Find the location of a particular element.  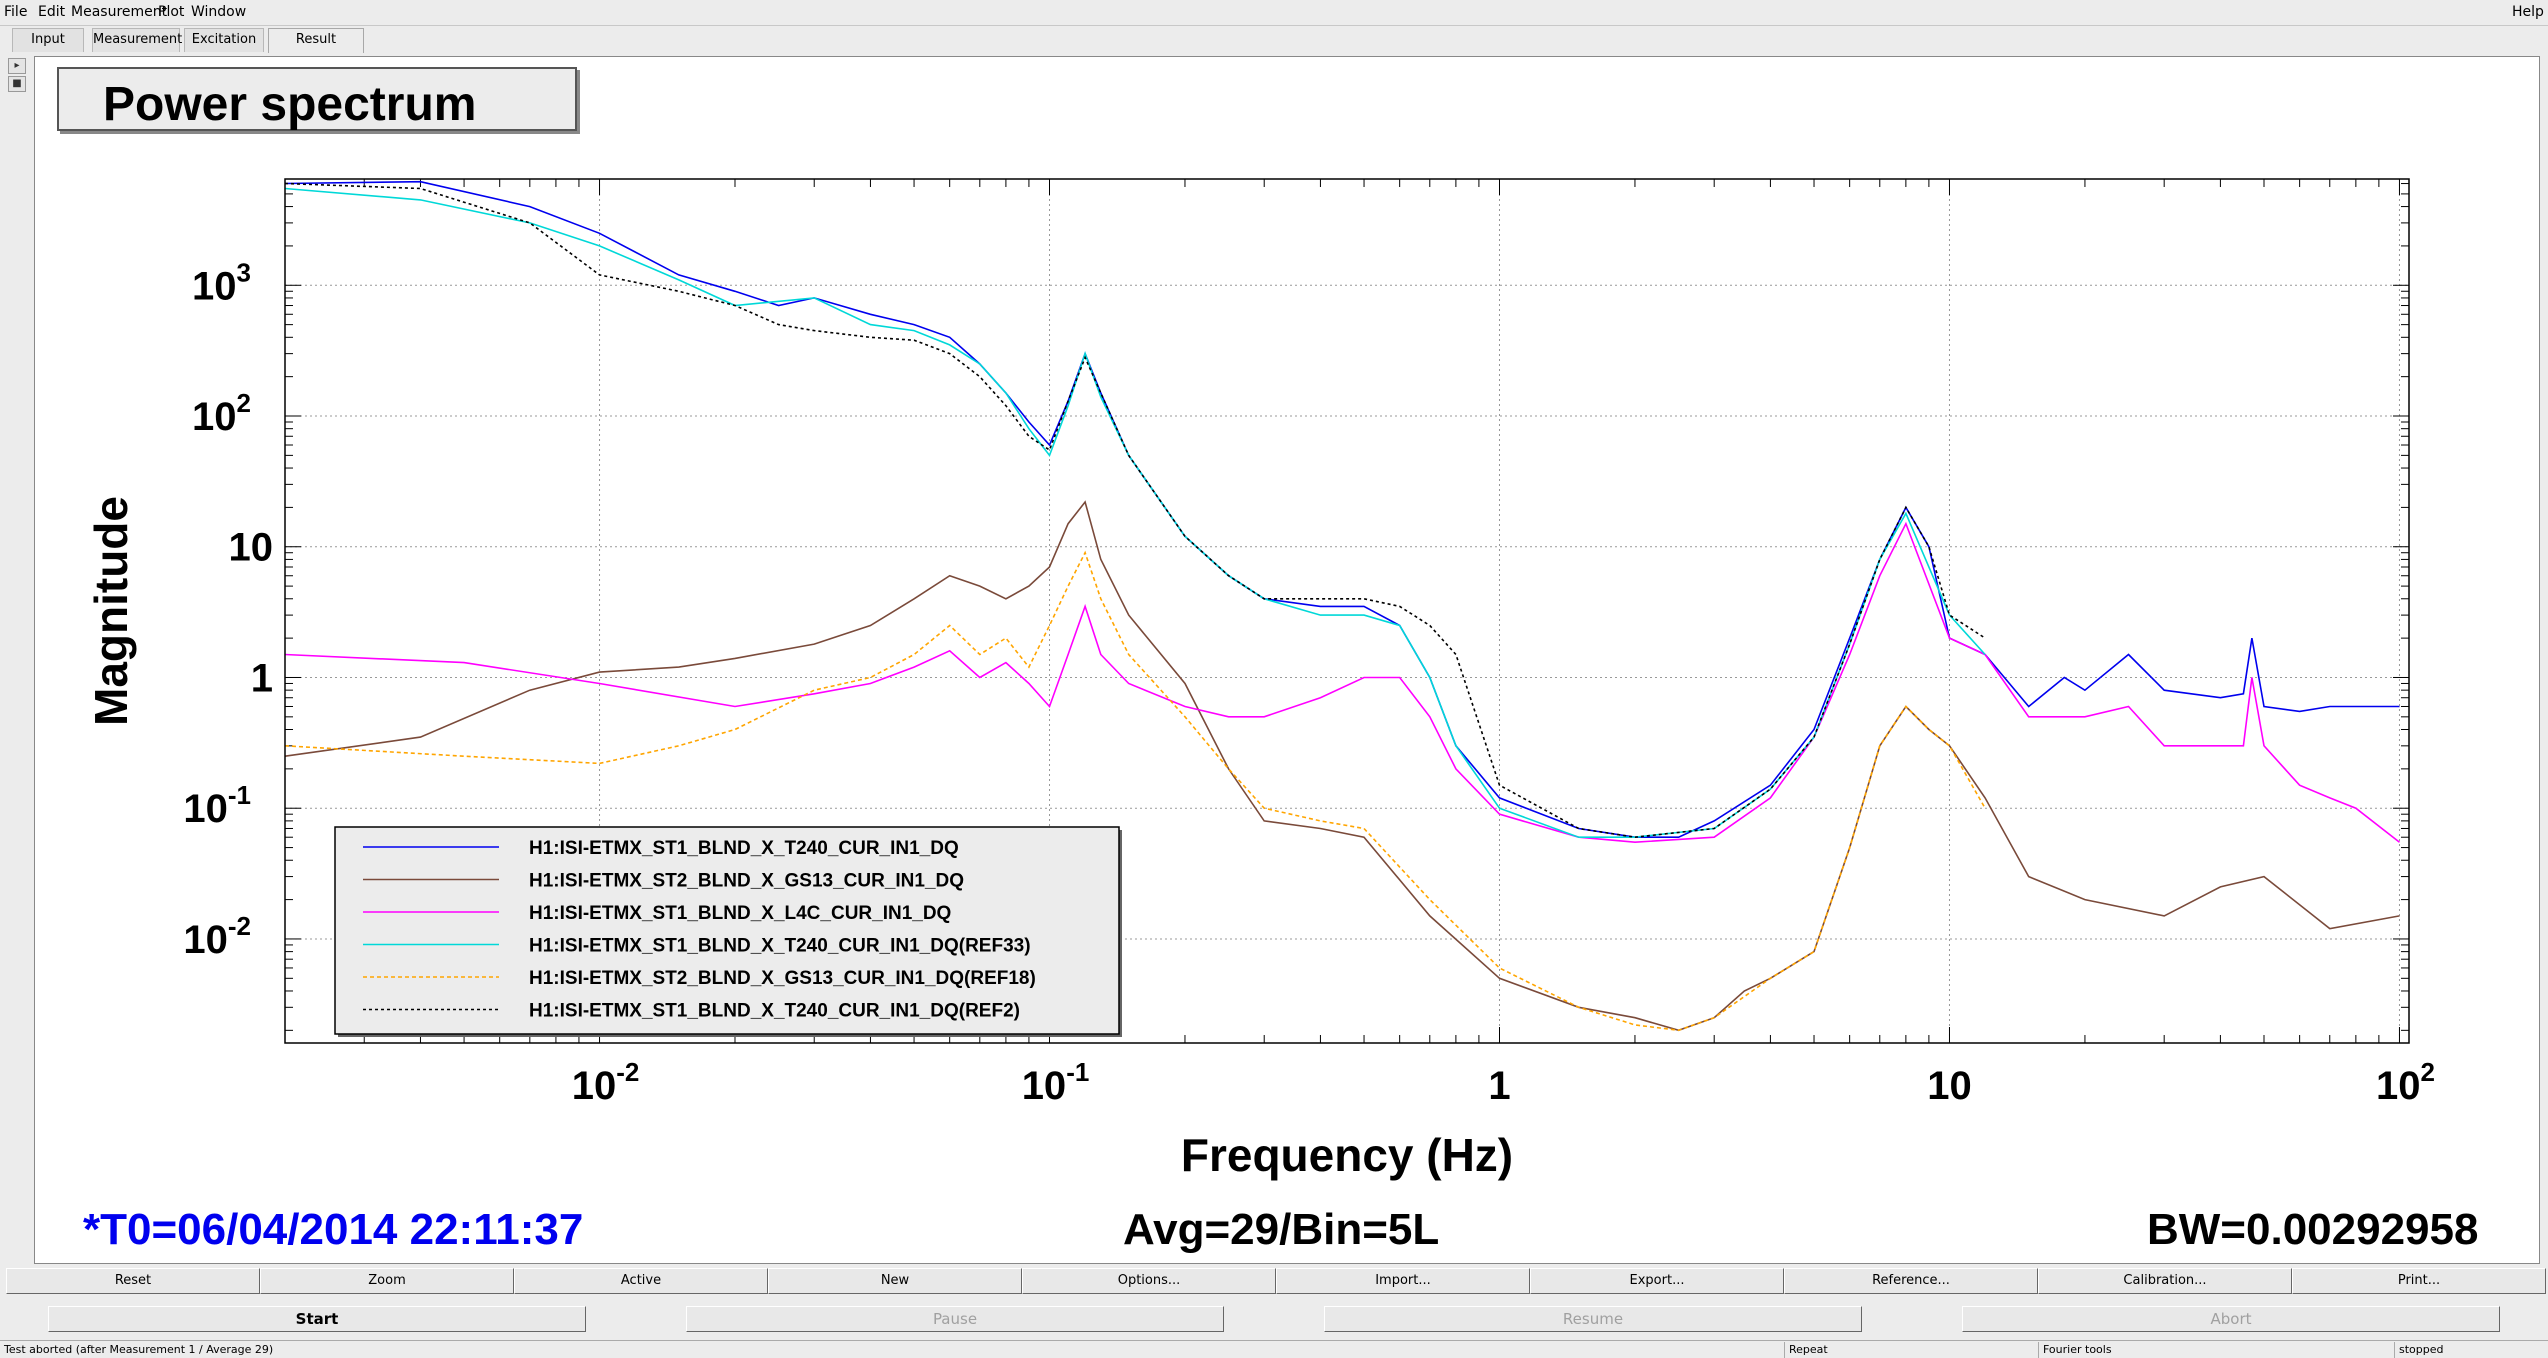

legend-label: H1:ISI-ETMX_ST1_BLND_X_L4C_CUR_IN1_DQ is located at coordinates (740, 913).